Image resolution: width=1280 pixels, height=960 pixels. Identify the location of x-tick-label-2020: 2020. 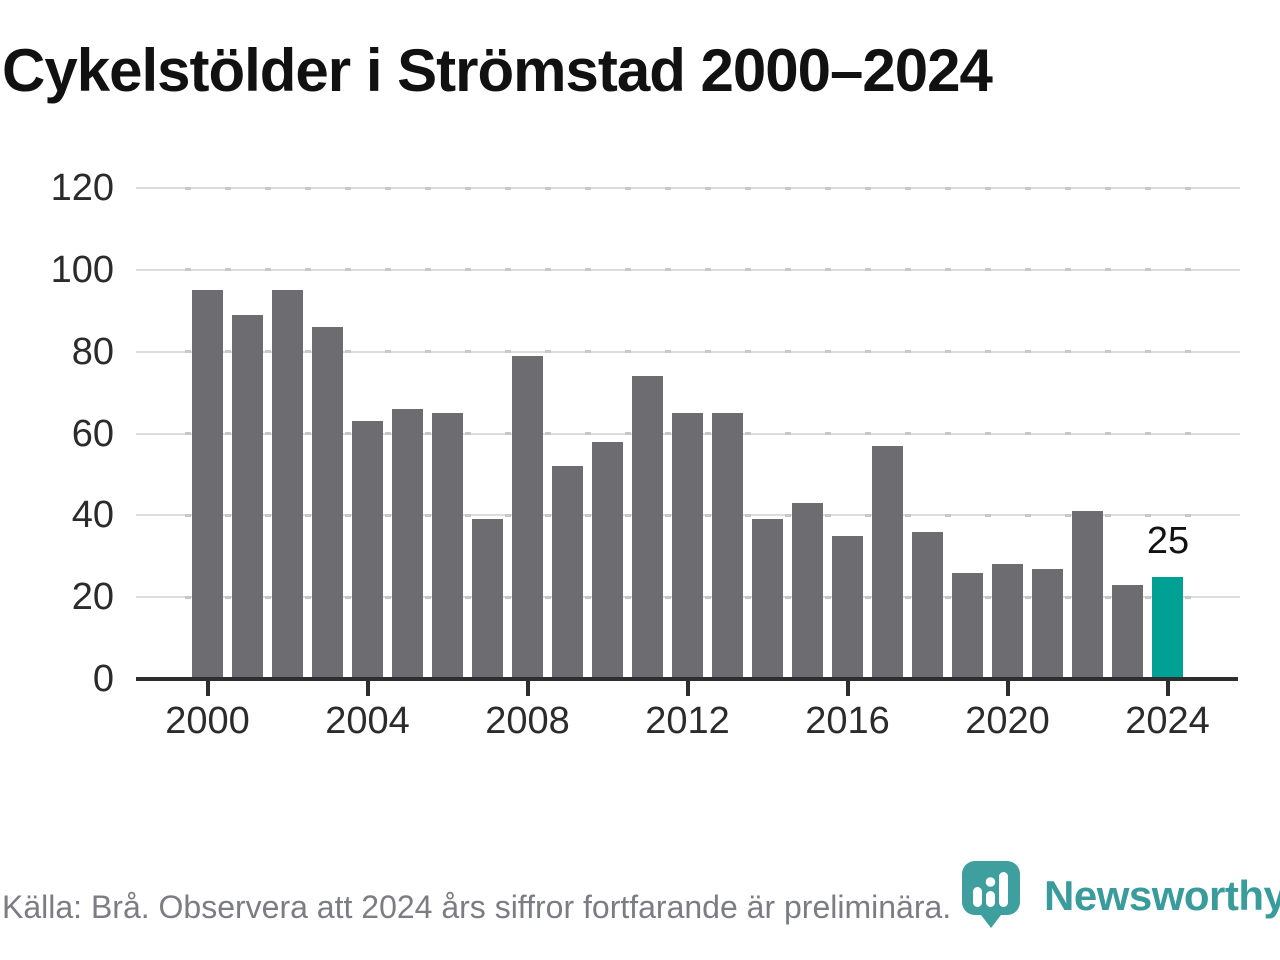
(1007, 721).